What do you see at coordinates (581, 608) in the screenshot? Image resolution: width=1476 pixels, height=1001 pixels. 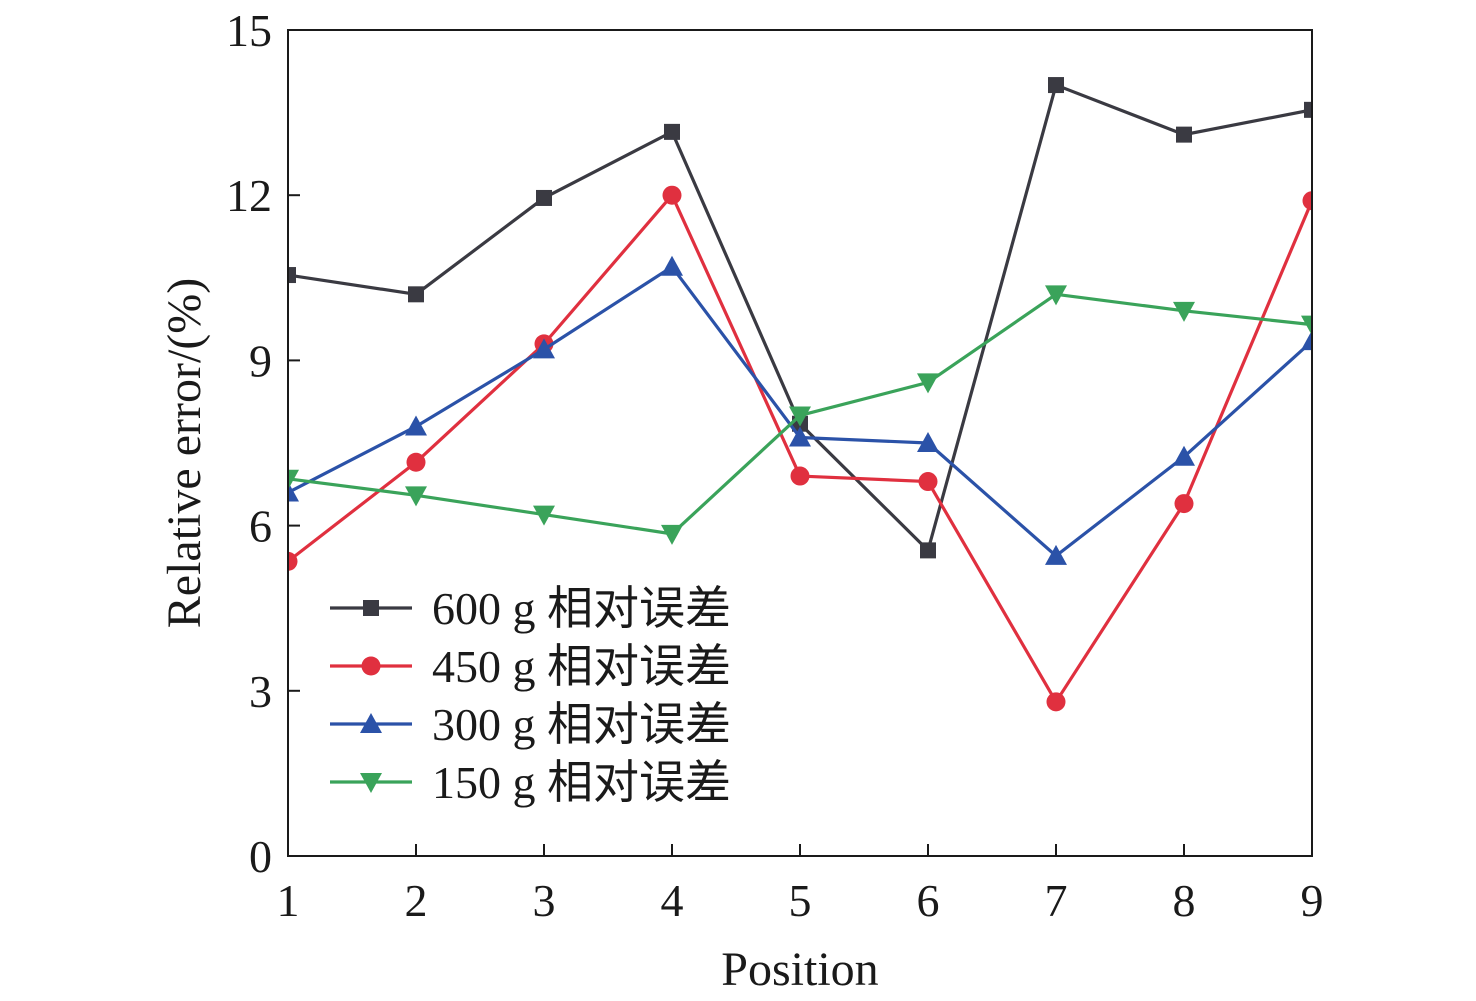 I see `legend-label: 600 g 相对误差` at bounding box center [581, 608].